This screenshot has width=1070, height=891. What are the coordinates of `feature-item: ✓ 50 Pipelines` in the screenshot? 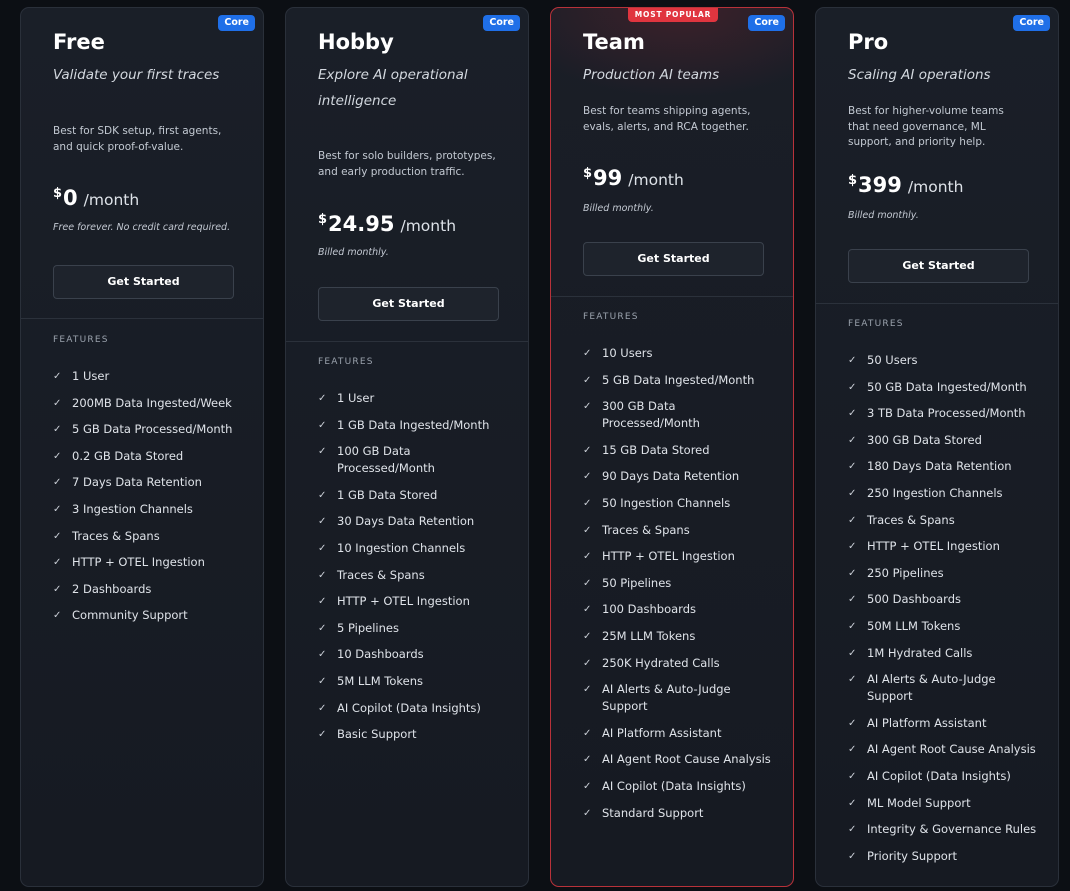 It's located at (683, 583).